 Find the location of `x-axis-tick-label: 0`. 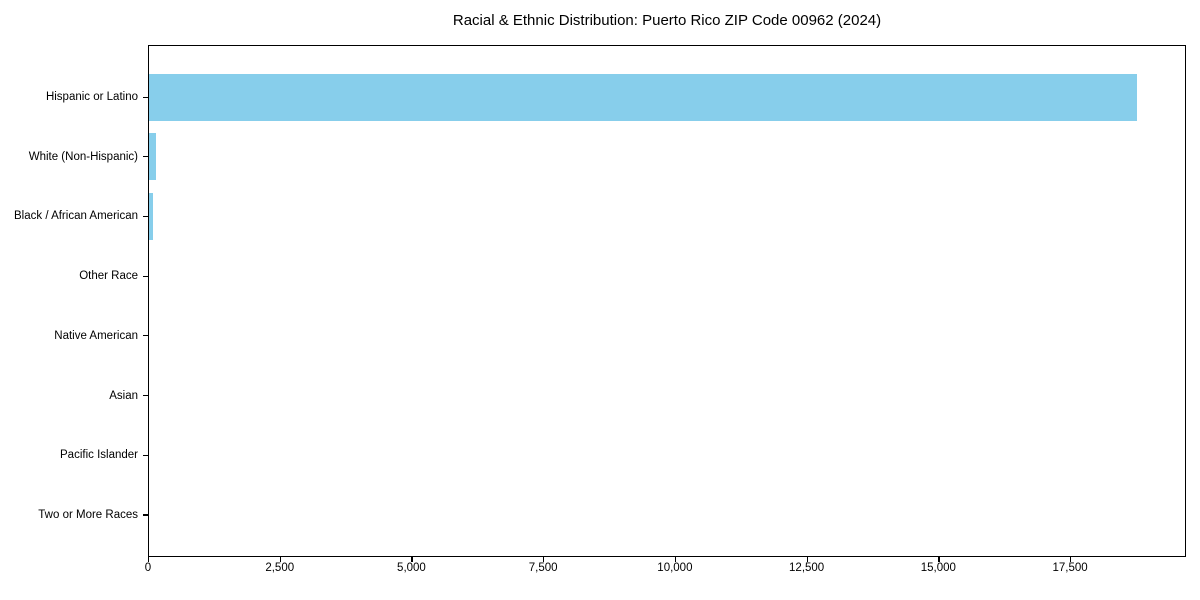

x-axis-tick-label: 0 is located at coordinates (148, 568).